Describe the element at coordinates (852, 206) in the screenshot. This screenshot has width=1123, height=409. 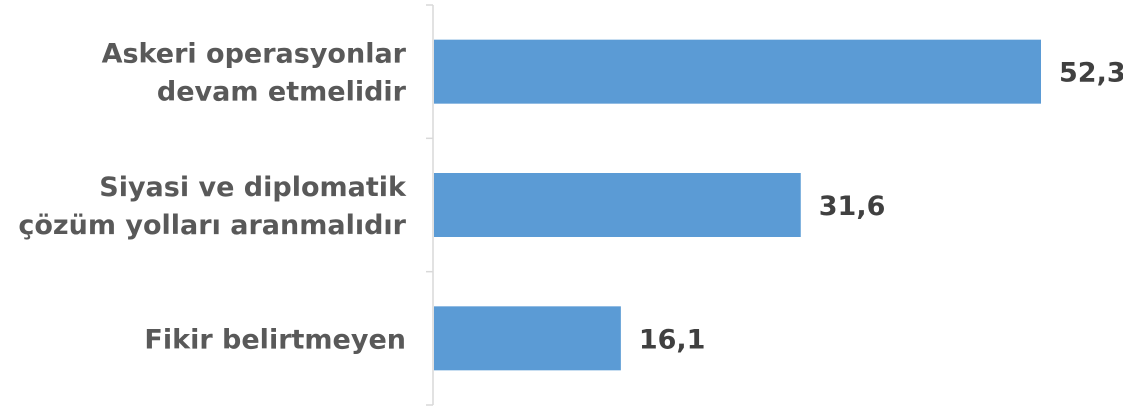
I see `data-label: 31,6` at that location.